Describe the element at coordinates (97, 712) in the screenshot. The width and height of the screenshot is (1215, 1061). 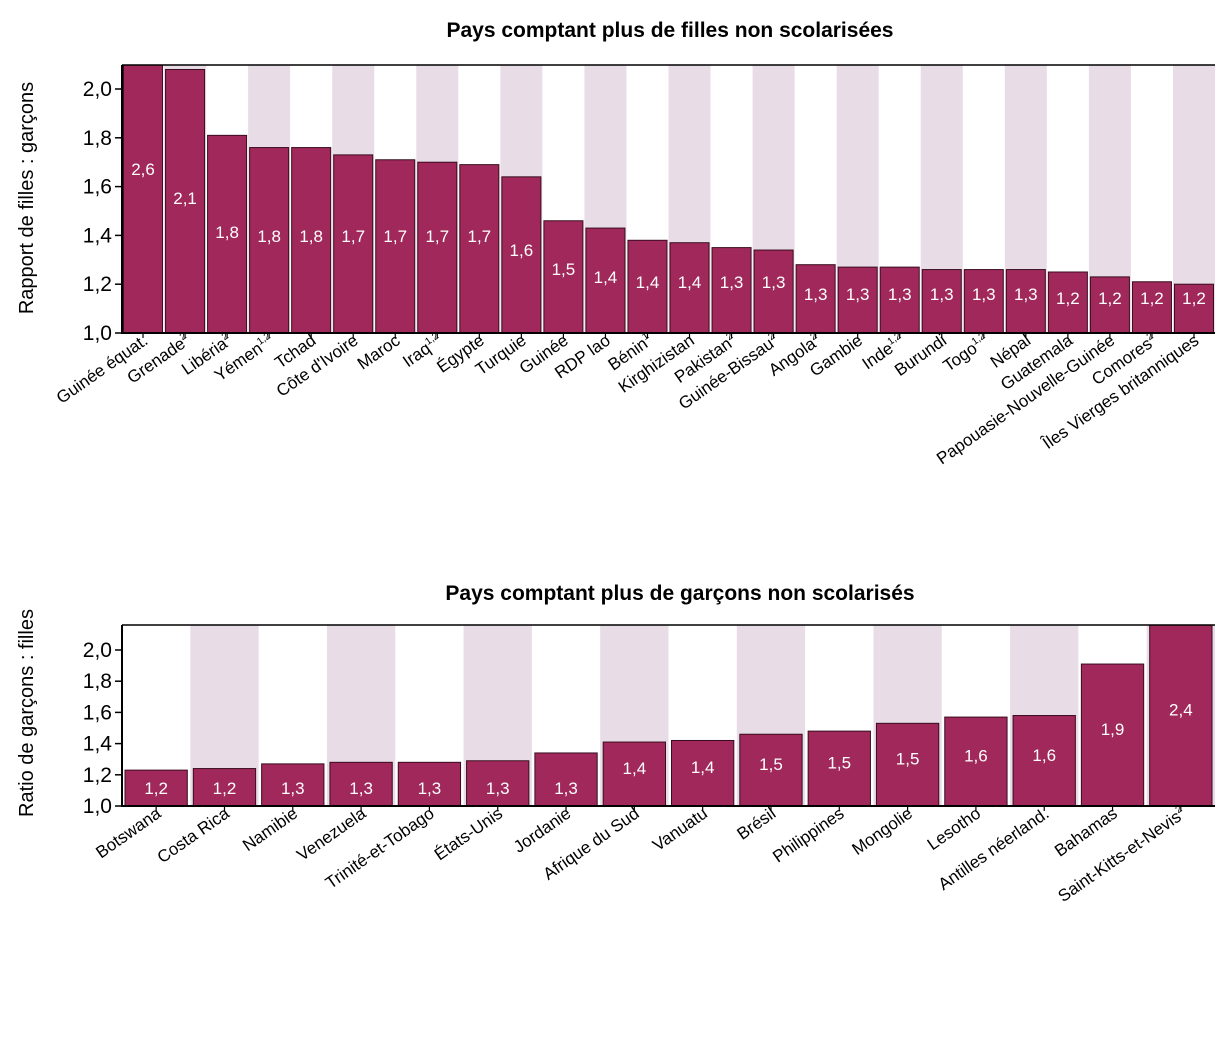
I see `y-tick-label: 1,6` at that location.